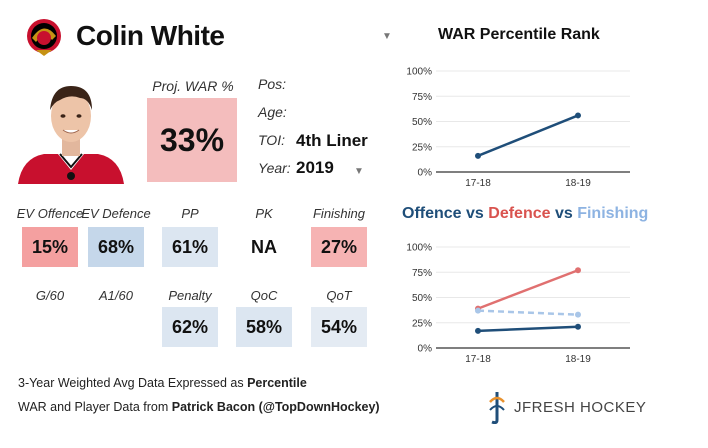 The width and height of the screenshot is (708, 448). I want to click on ovd-ytick-label: 100%, so click(419, 248).